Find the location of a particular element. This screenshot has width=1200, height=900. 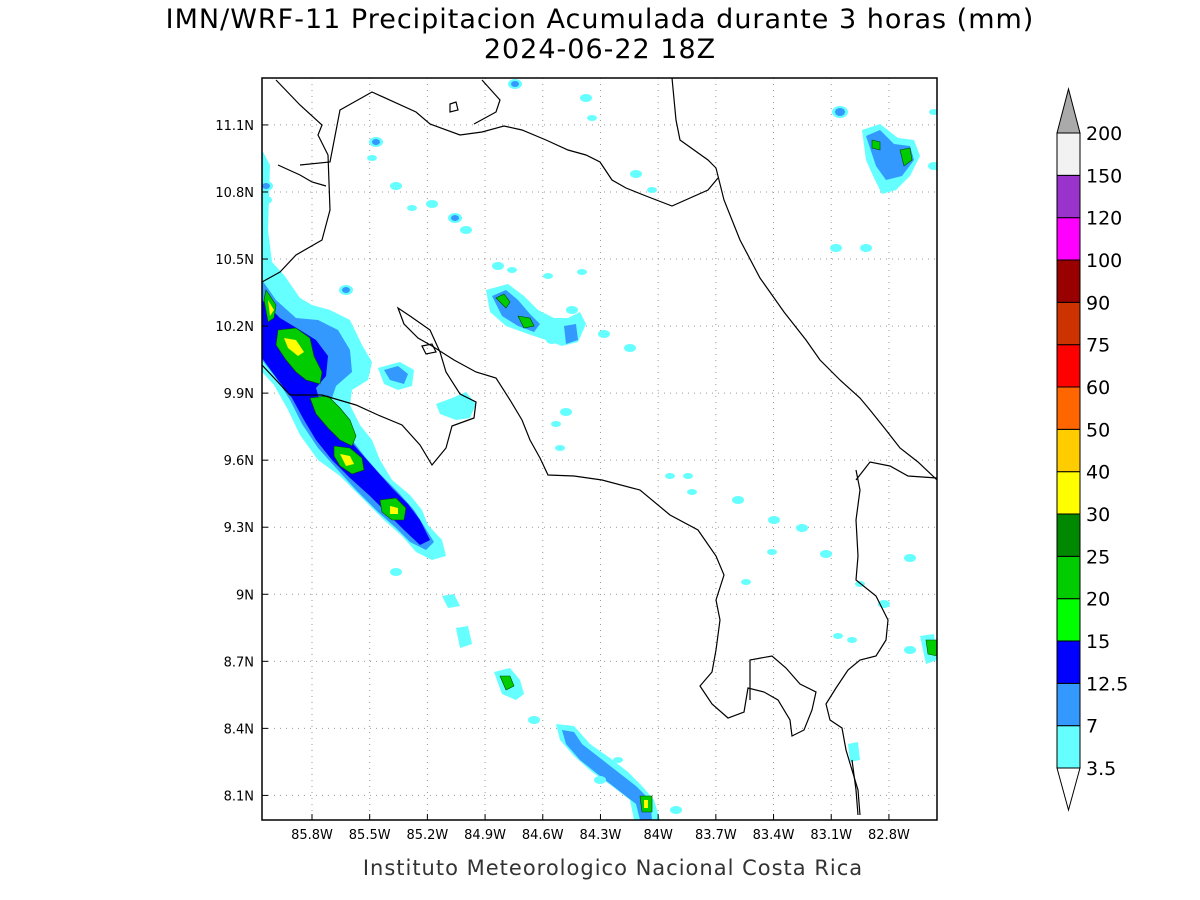

x-tick-label: 84W is located at coordinates (658, 835).